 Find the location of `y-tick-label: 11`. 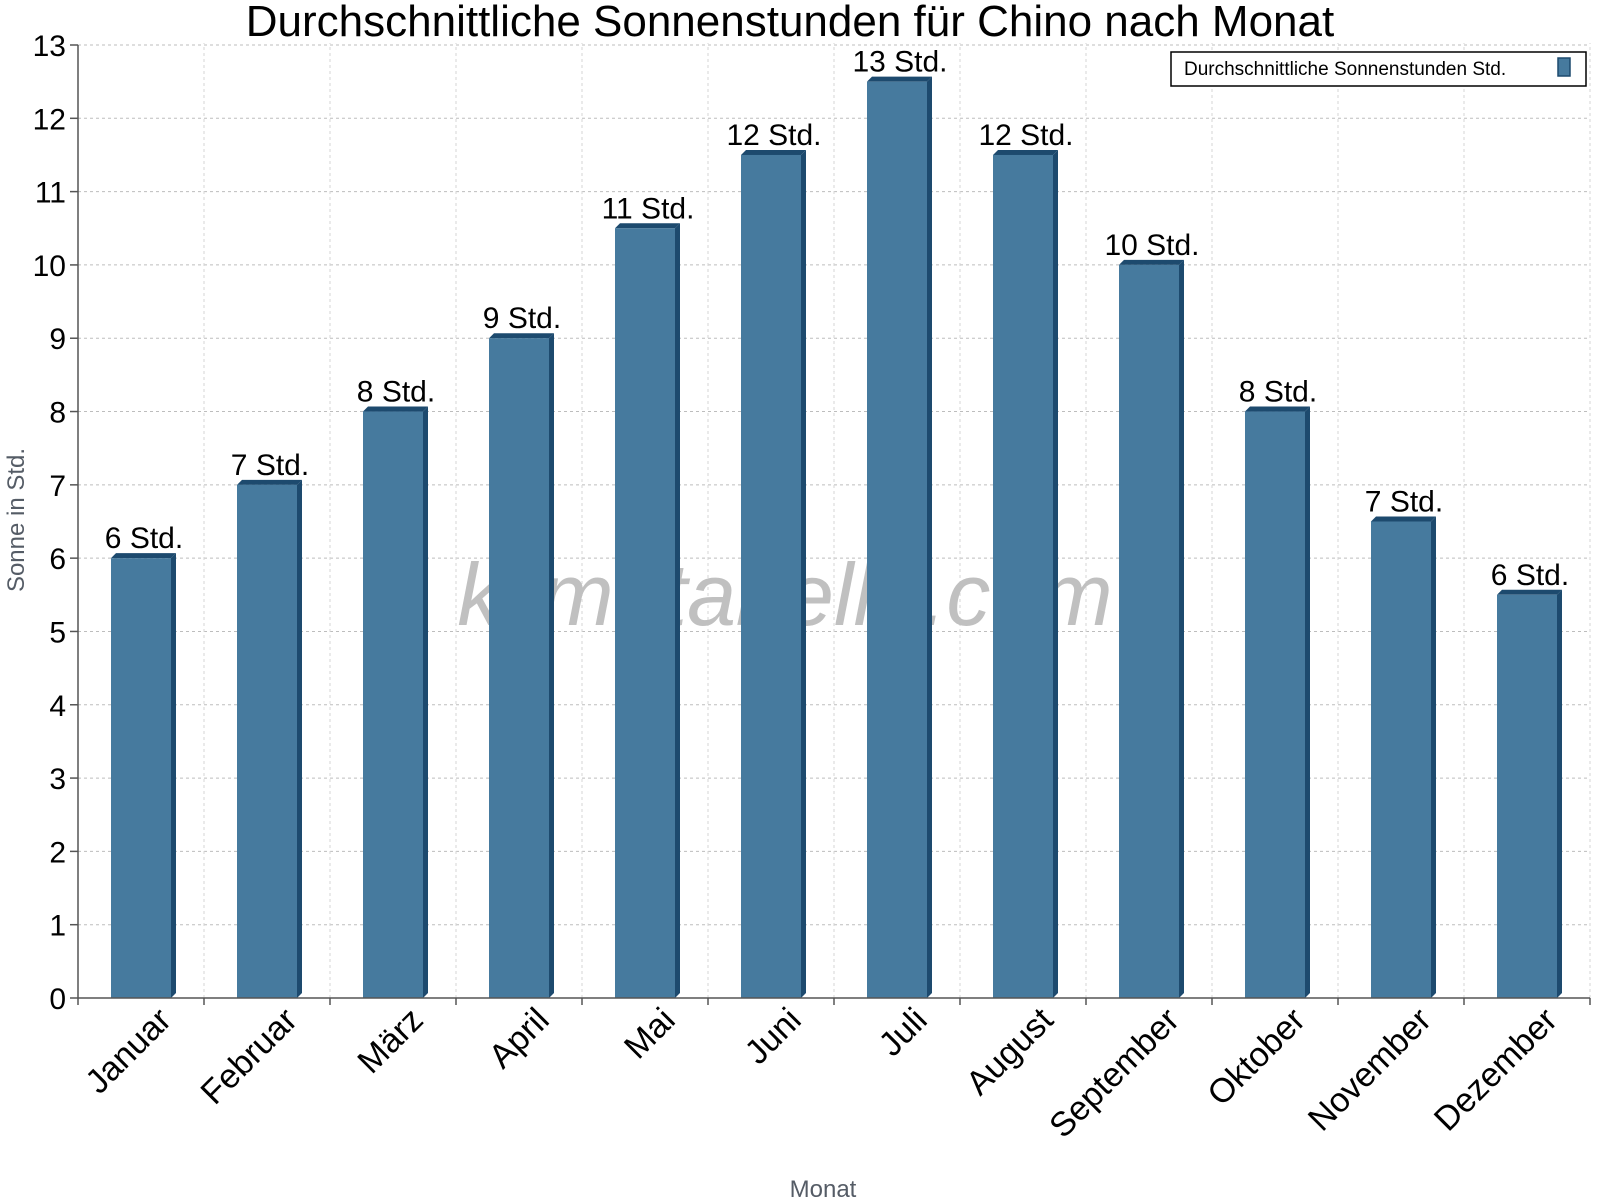

y-tick-label: 11 is located at coordinates (50, 193).